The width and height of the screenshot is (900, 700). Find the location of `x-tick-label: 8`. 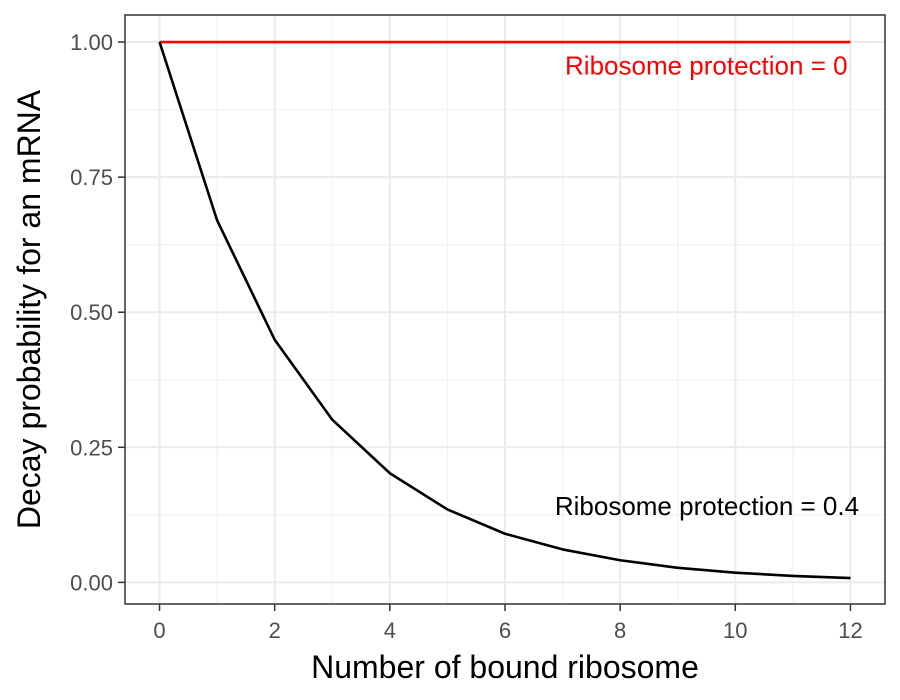

x-tick-label: 8 is located at coordinates (620, 630).